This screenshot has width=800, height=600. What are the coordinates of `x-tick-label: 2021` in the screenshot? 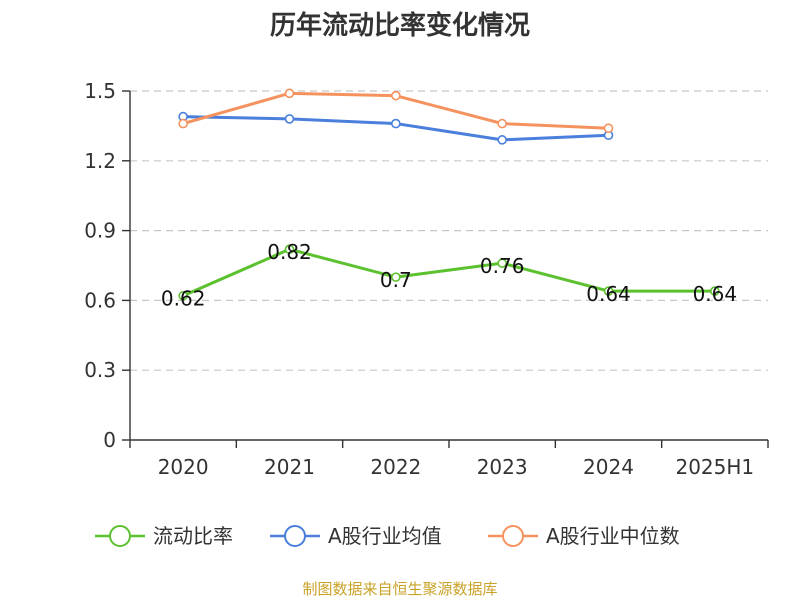 It's located at (289, 467).